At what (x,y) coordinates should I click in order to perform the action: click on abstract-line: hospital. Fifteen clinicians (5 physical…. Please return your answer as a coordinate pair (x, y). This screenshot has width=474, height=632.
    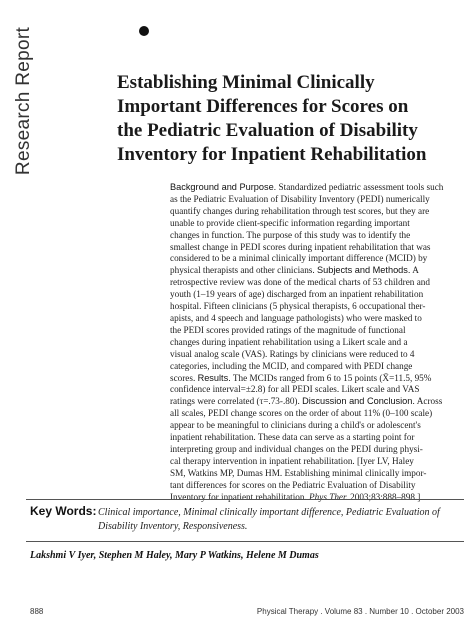
    Looking at the image, I should click on (298, 306).